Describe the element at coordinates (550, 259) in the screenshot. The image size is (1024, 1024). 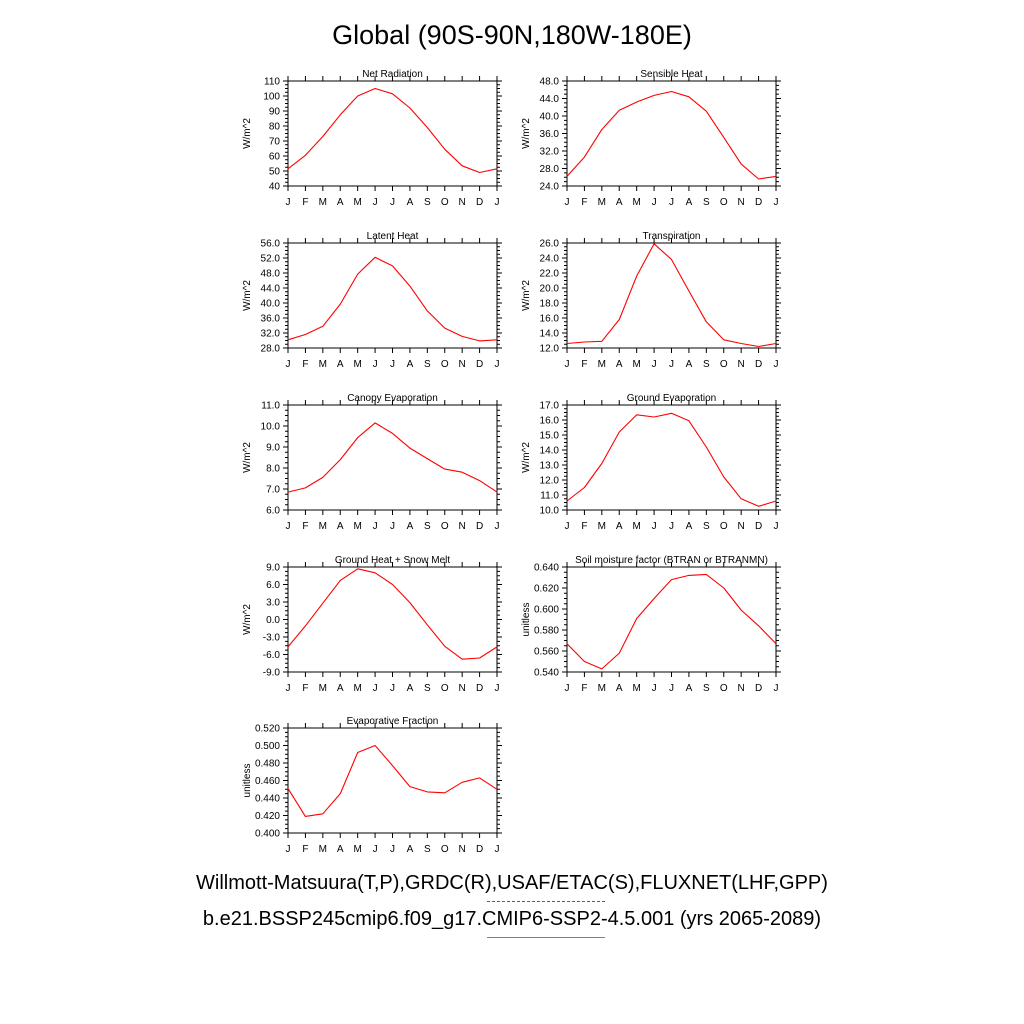
I see `y-tick-label: 24.0` at that location.